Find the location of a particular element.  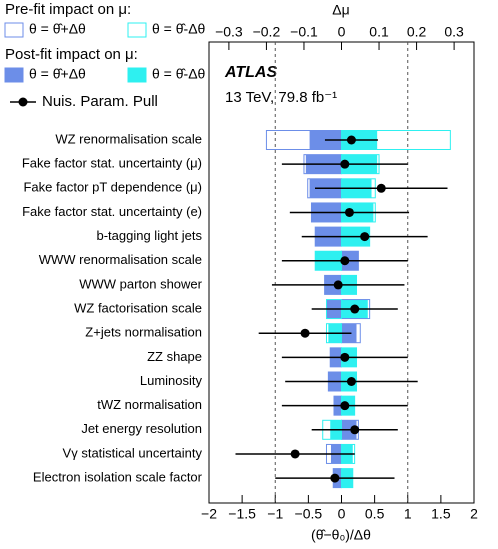

x-tick-label: 1.5 is located at coordinates (441, 514).